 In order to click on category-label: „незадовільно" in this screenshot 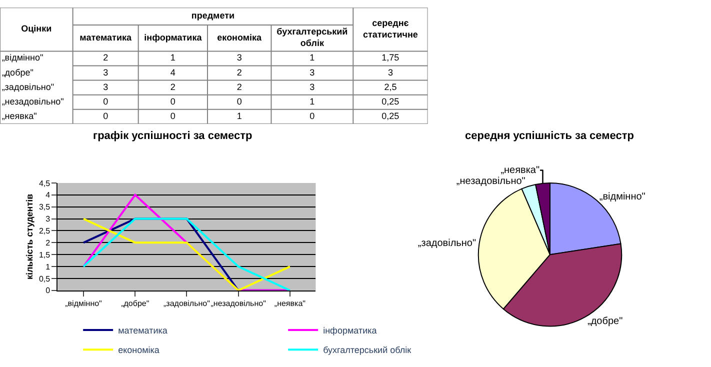, I will do `click(33, 101)`.